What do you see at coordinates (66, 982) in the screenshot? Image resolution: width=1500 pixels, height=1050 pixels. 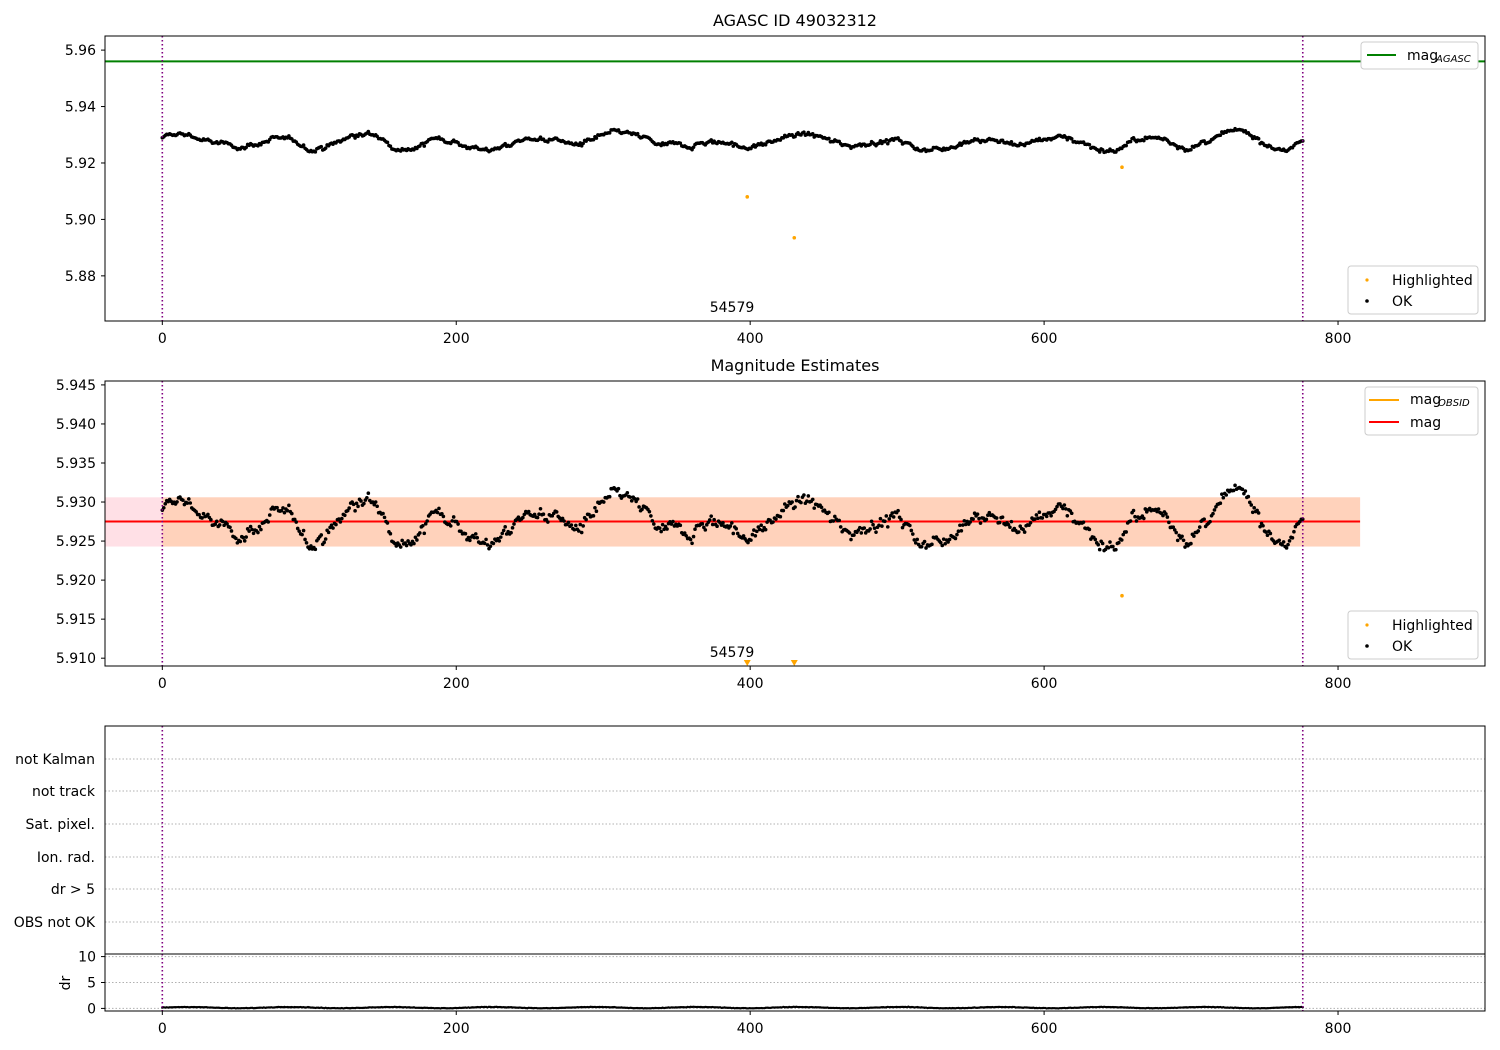 I see `panel-dr-ylabel: dr` at bounding box center [66, 982].